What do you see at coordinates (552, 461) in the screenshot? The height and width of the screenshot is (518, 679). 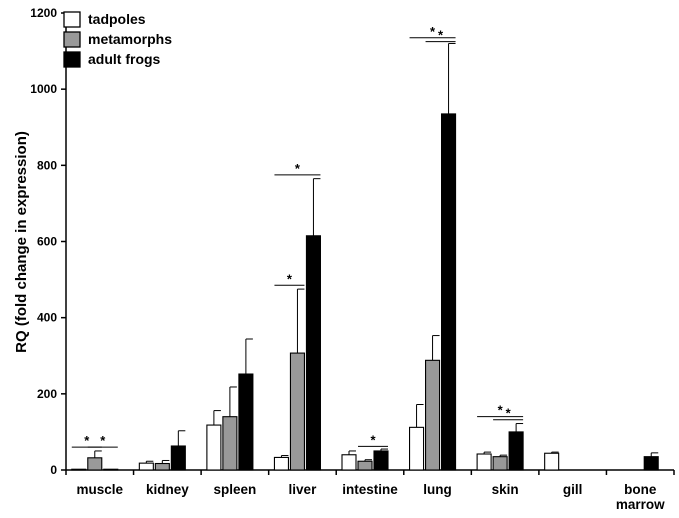 I see `bar-tadpoles-gill` at bounding box center [552, 461].